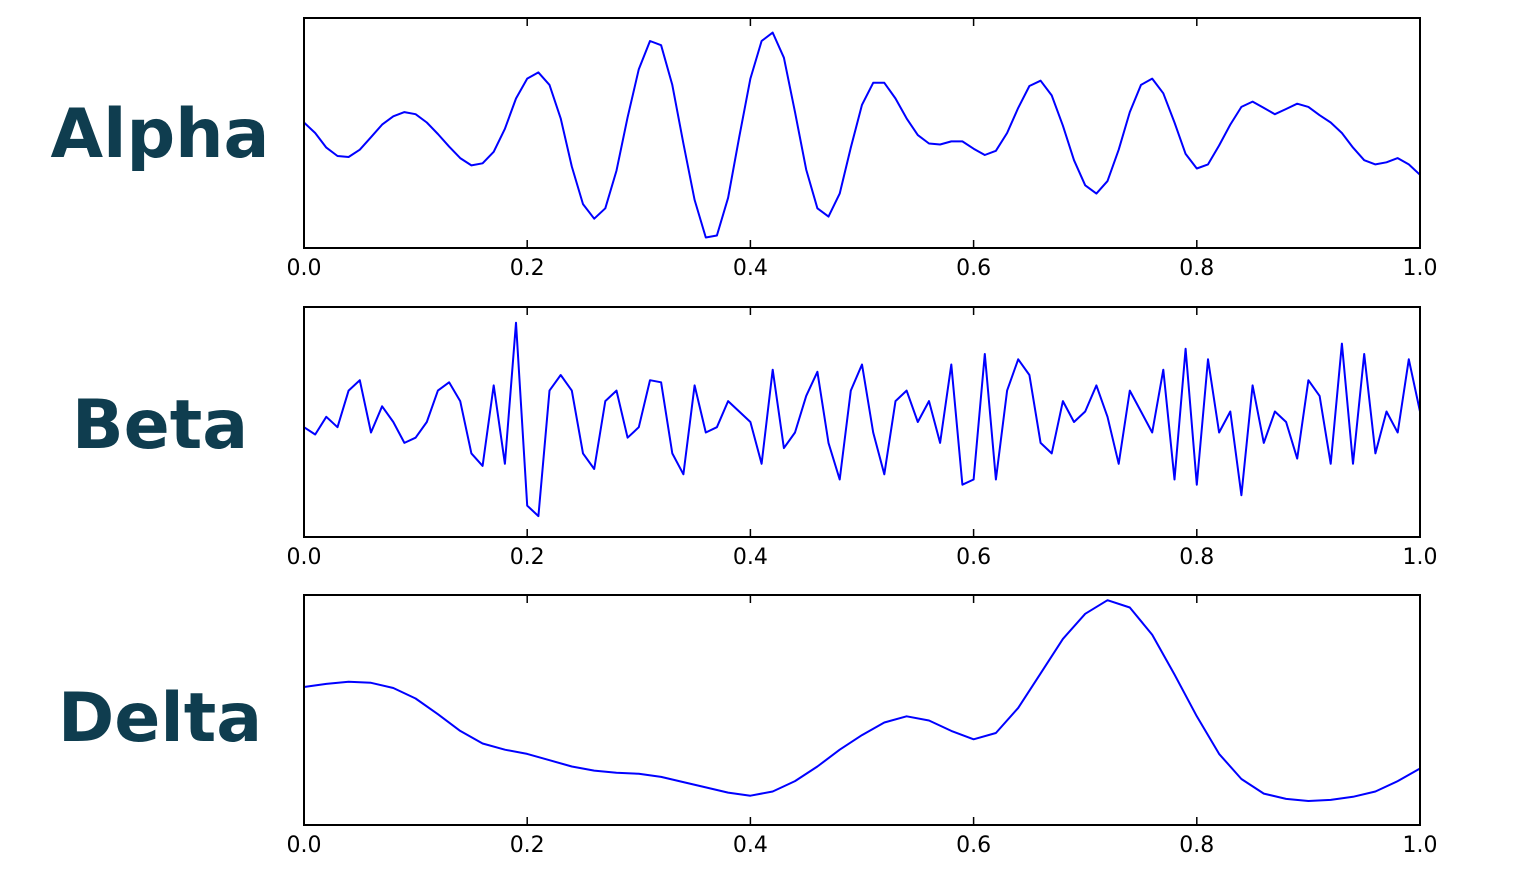 Image resolution: width=1516 pixels, height=890 pixels. What do you see at coordinates (160, 425) in the screenshot?
I see `band-label: Beta` at bounding box center [160, 425].